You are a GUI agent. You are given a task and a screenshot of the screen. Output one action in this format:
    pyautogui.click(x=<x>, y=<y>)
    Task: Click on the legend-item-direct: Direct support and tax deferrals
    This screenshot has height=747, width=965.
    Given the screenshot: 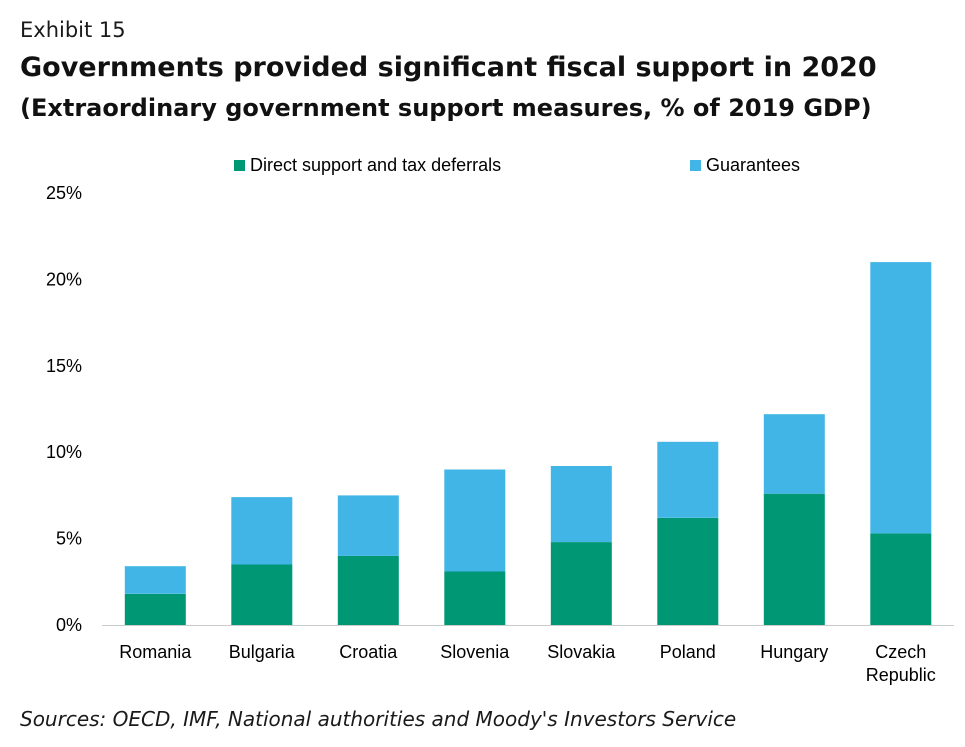 What is the action you would take?
    pyautogui.click(x=367, y=165)
    